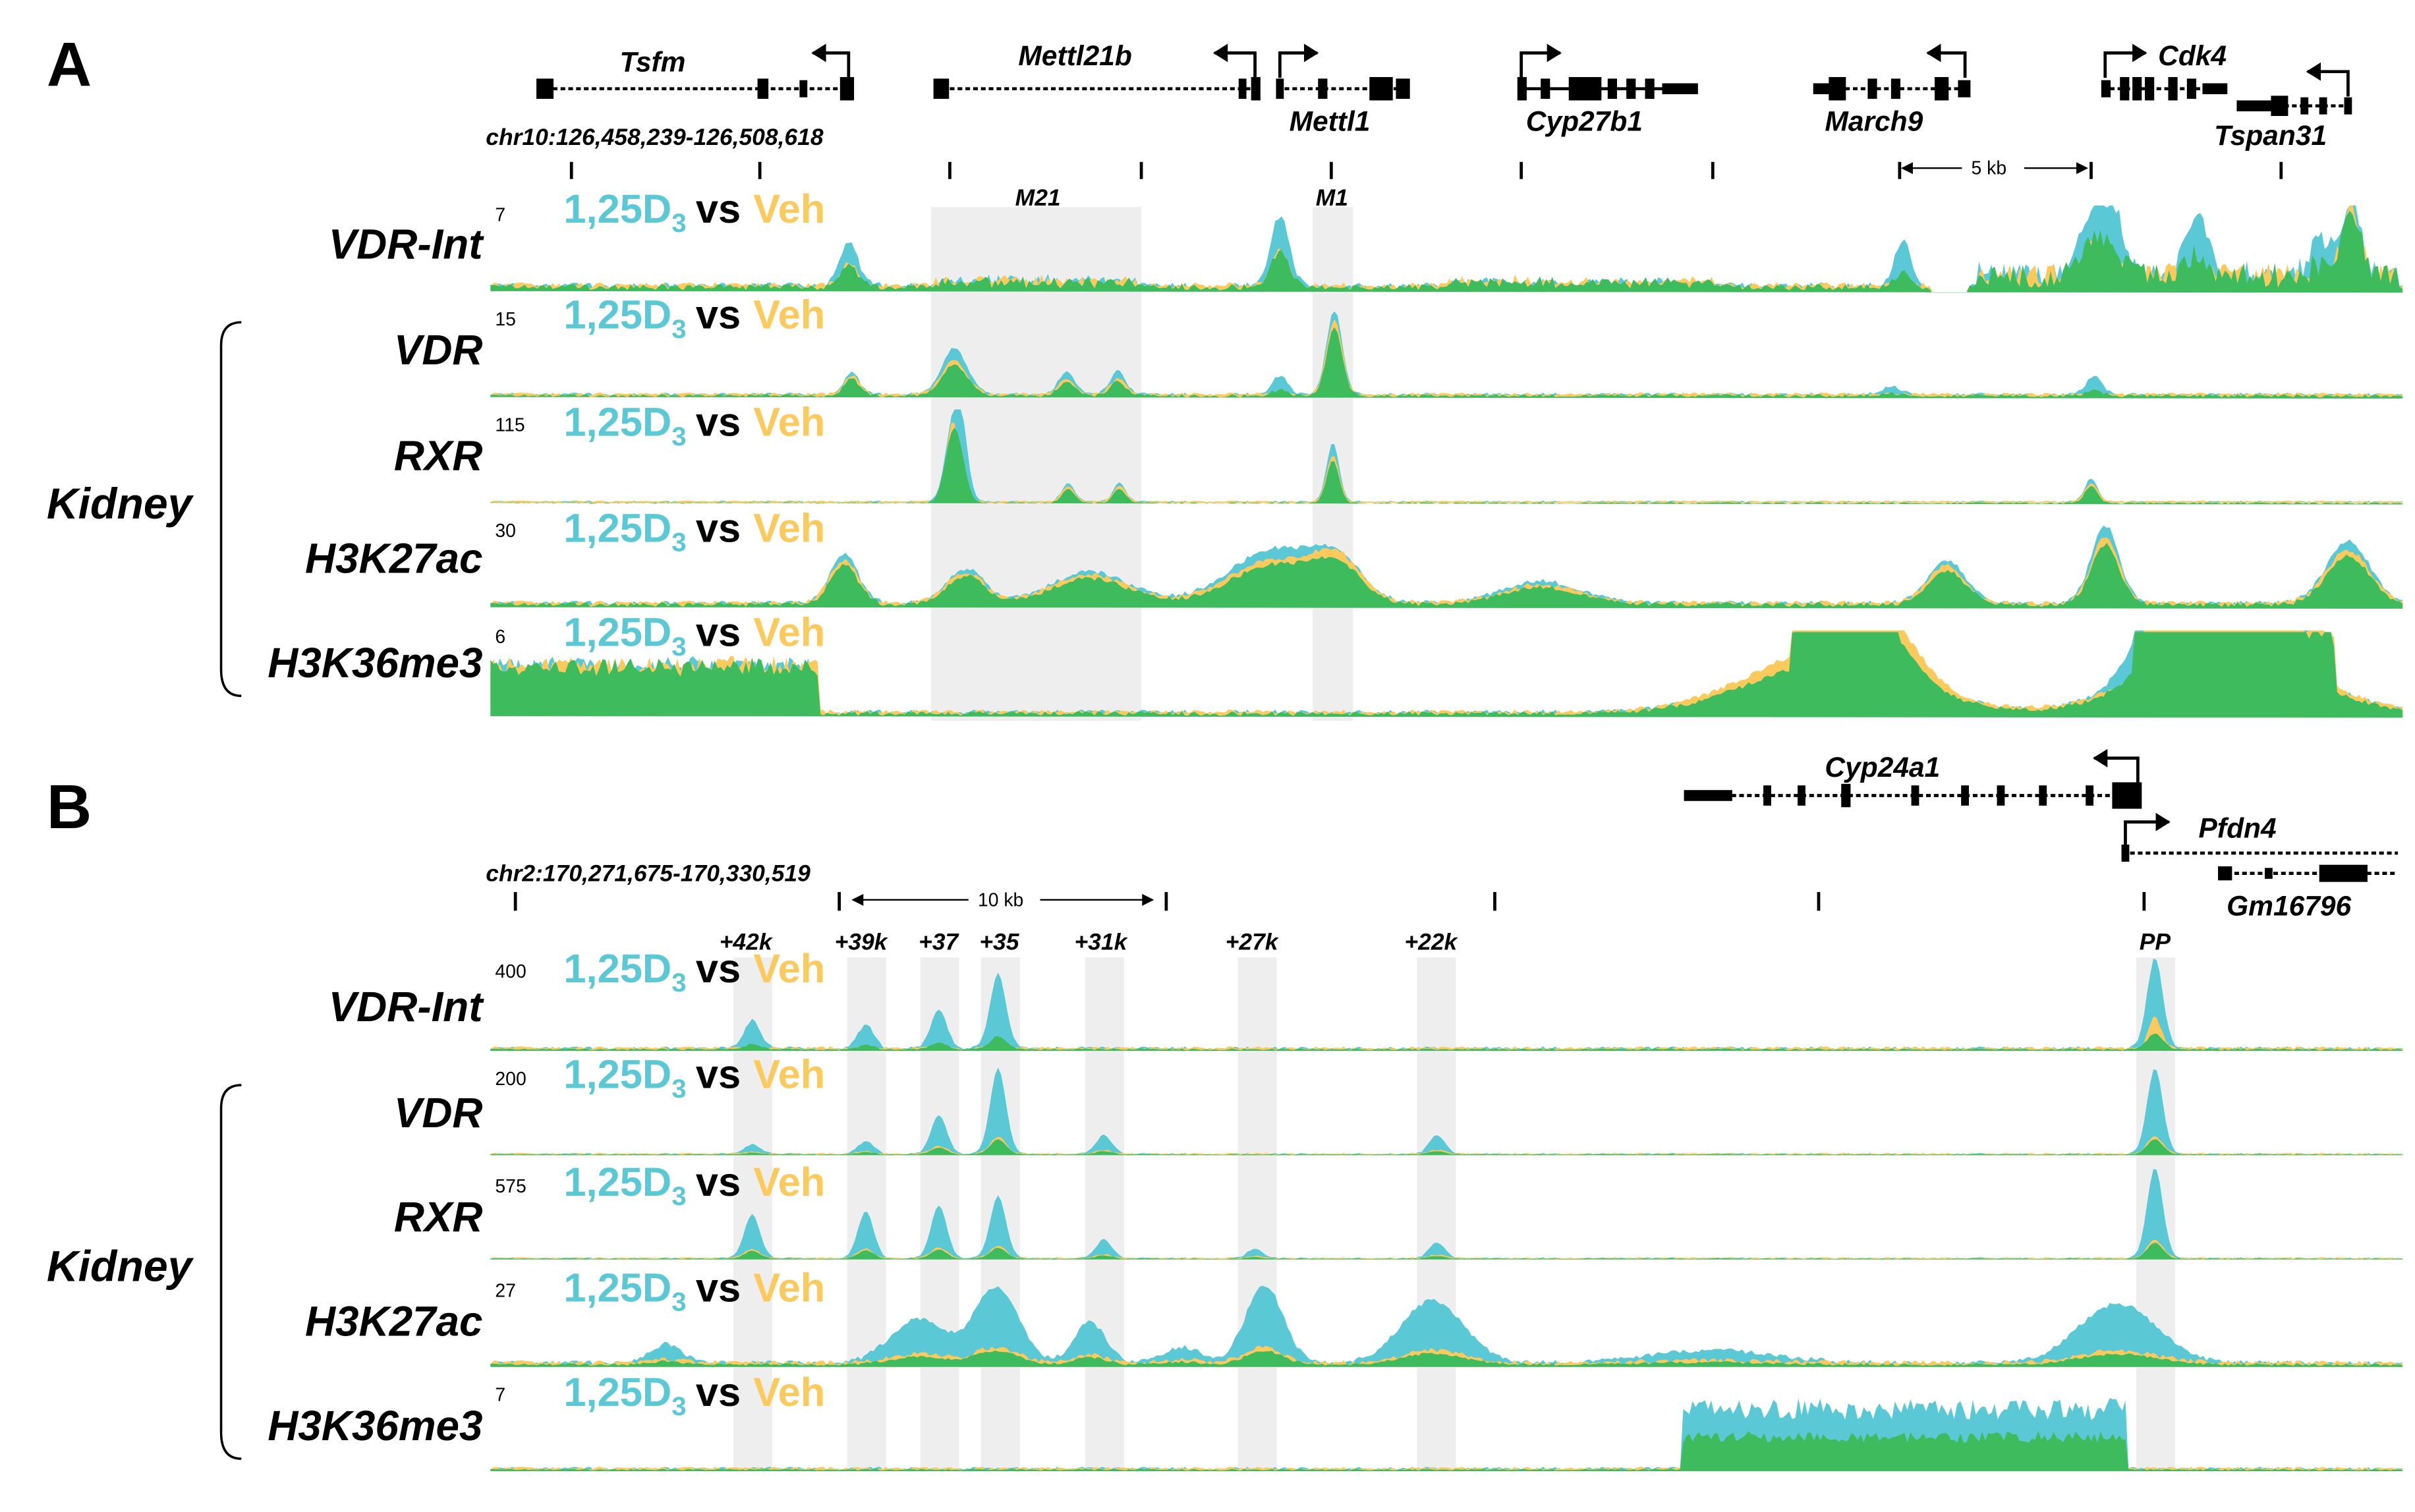 Image resolution: width=2415 pixels, height=1512 pixels. I want to click on track-max: 115, so click(510, 425).